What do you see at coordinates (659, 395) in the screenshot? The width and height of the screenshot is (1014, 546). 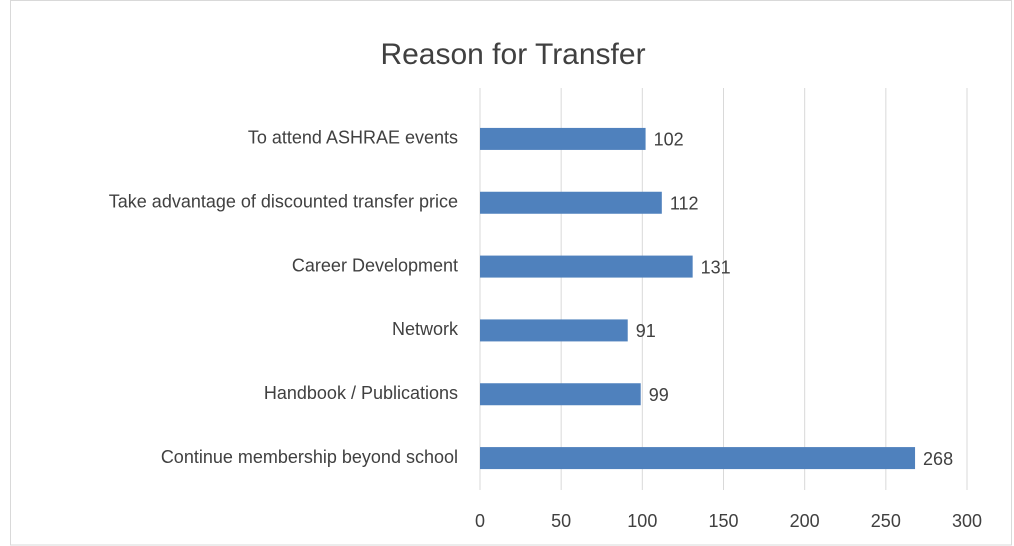 I see `data-label: 99` at bounding box center [659, 395].